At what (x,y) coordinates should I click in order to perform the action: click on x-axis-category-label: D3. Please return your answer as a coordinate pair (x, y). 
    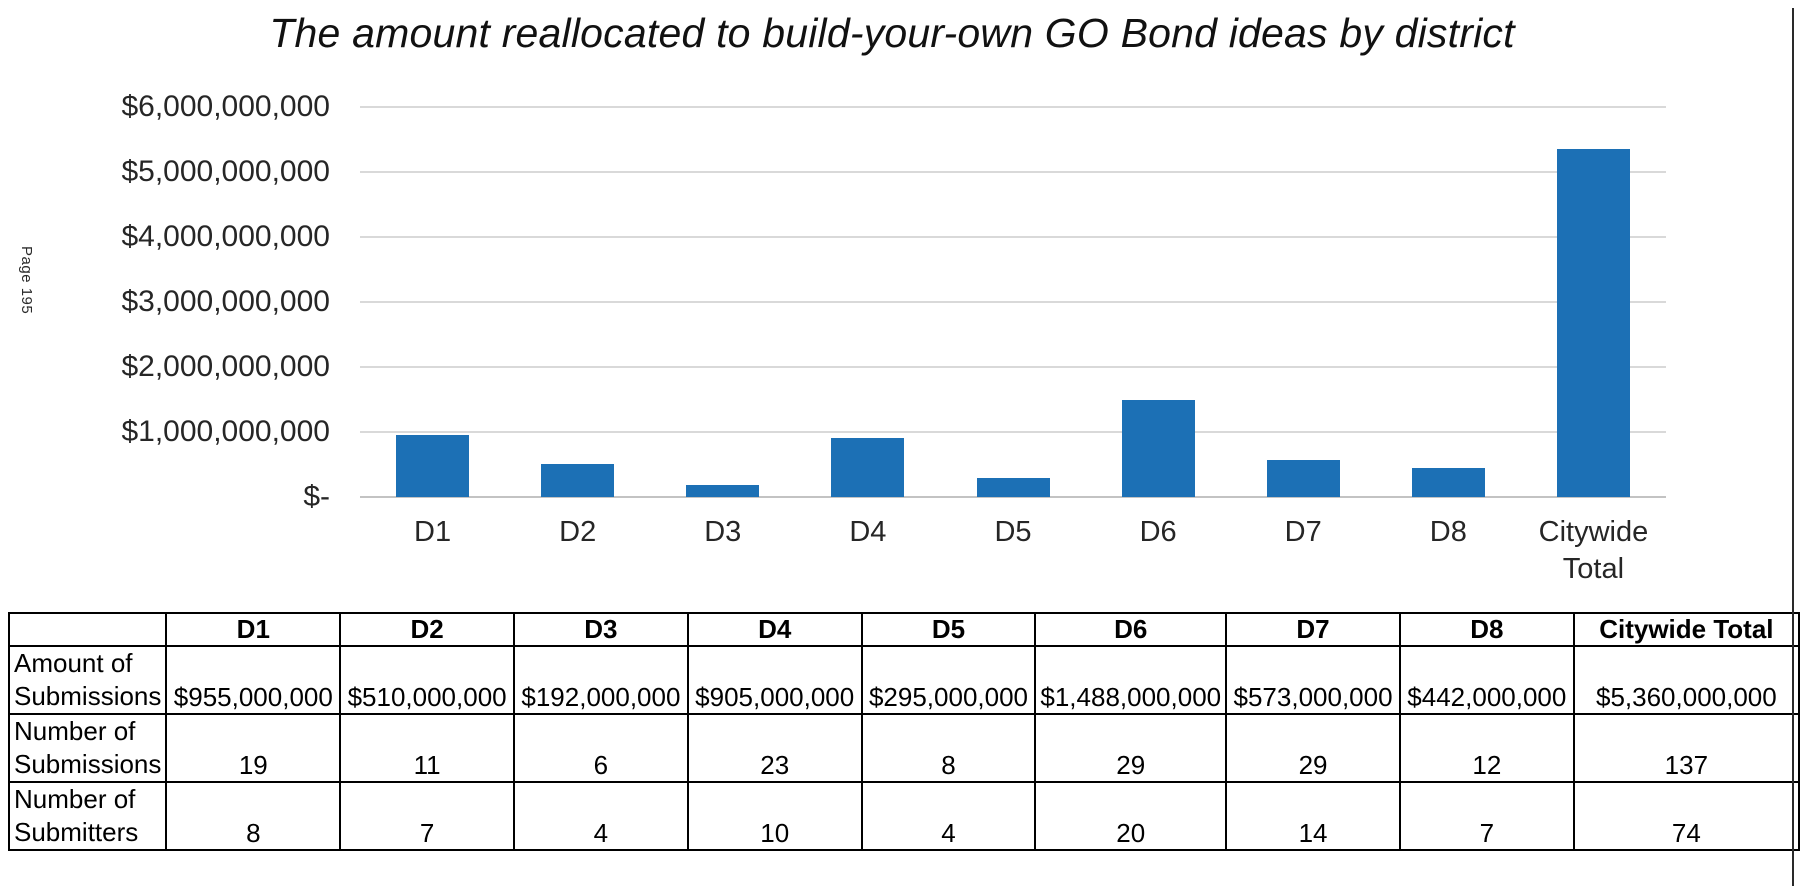
    Looking at the image, I should click on (723, 532).